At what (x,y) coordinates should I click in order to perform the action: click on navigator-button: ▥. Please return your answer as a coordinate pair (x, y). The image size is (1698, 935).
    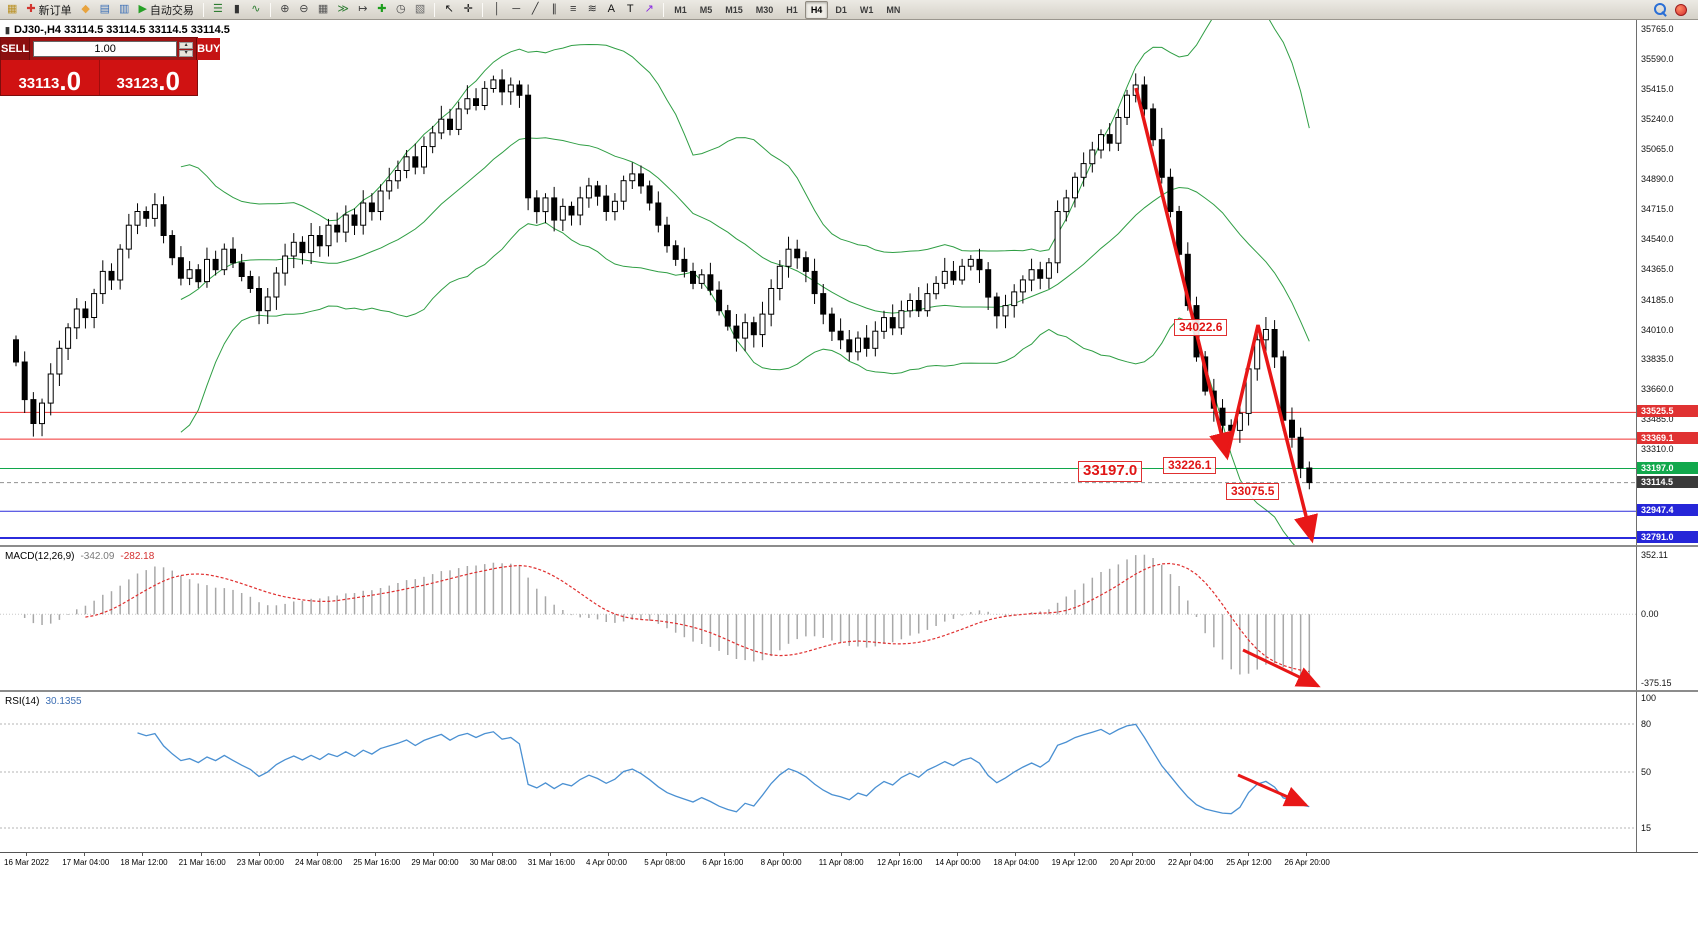
    Looking at the image, I should click on (124, 10).